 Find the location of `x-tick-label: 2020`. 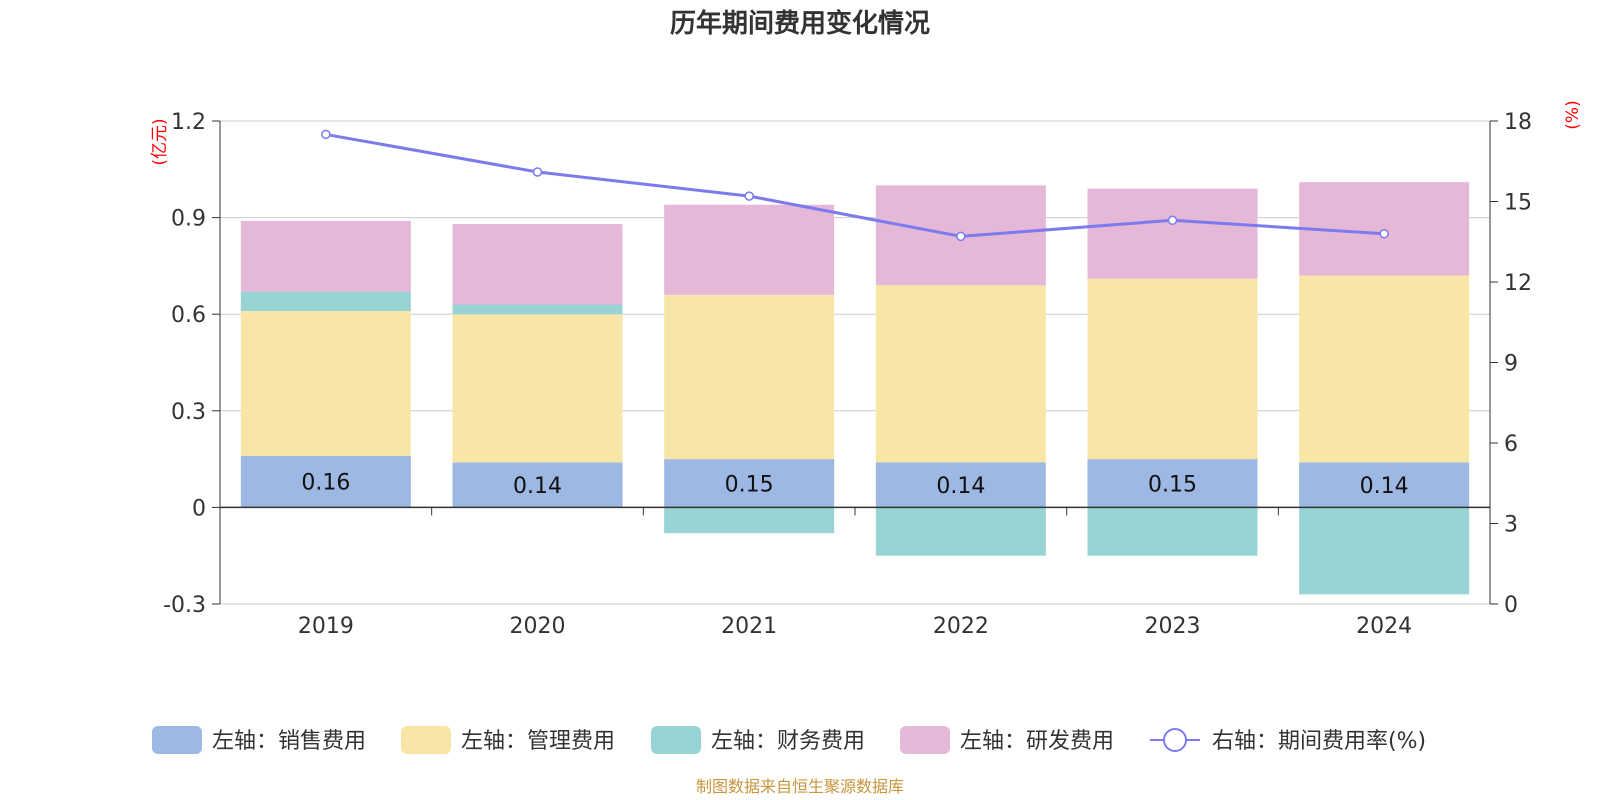

x-tick-label: 2020 is located at coordinates (538, 626).